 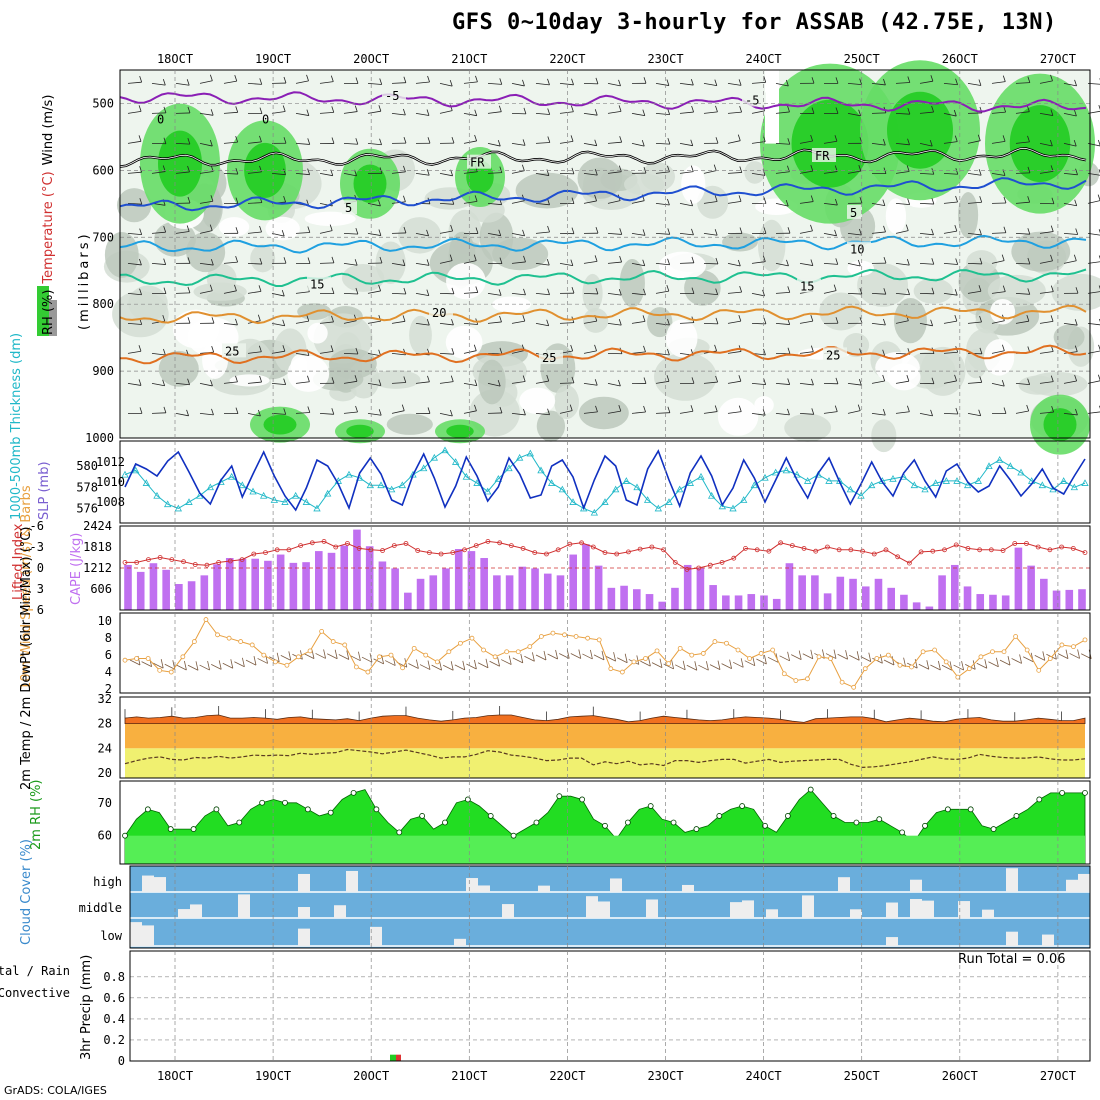 I want to click on cape-tick-label: 2424, so click(x=97, y=526).